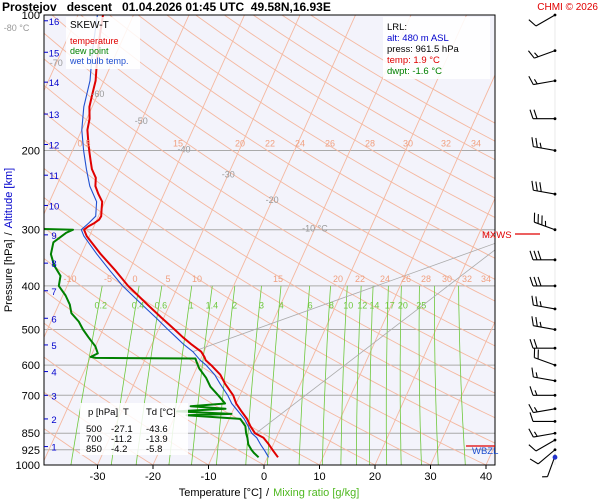 The width and height of the screenshot is (600, 500). Describe the element at coordinates (101, 306) in the screenshot. I see `mixing-ratio-label: 0.2` at that location.